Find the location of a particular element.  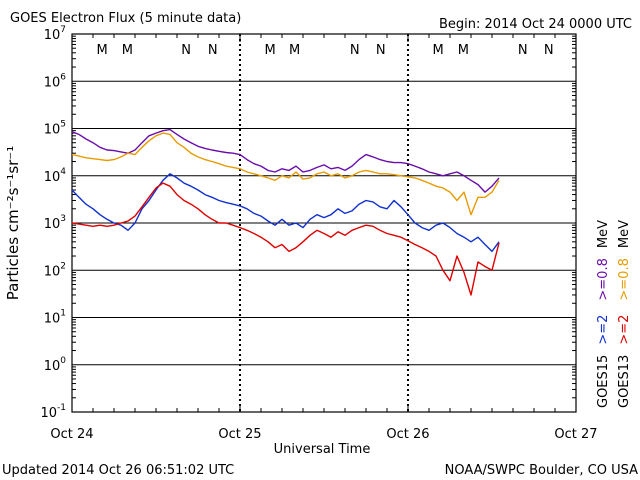

y-tick-label: 10¹ is located at coordinates (55, 318).